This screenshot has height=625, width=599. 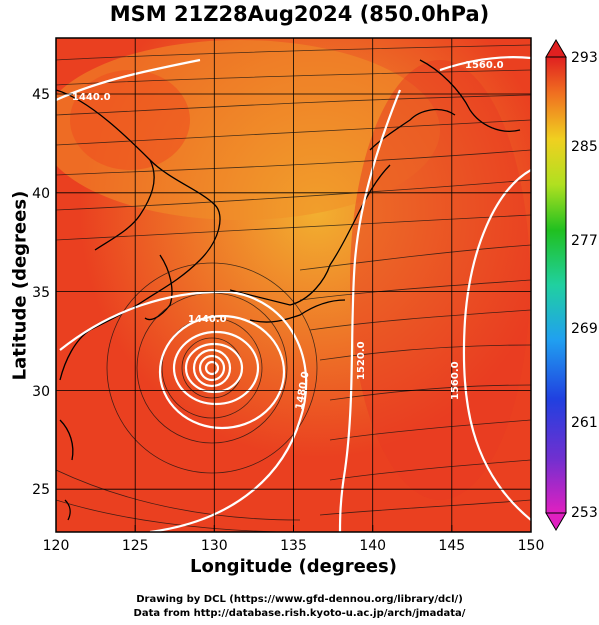 What do you see at coordinates (41, 490) in the screenshot?
I see `y-tick-label: 25` at bounding box center [41, 490].